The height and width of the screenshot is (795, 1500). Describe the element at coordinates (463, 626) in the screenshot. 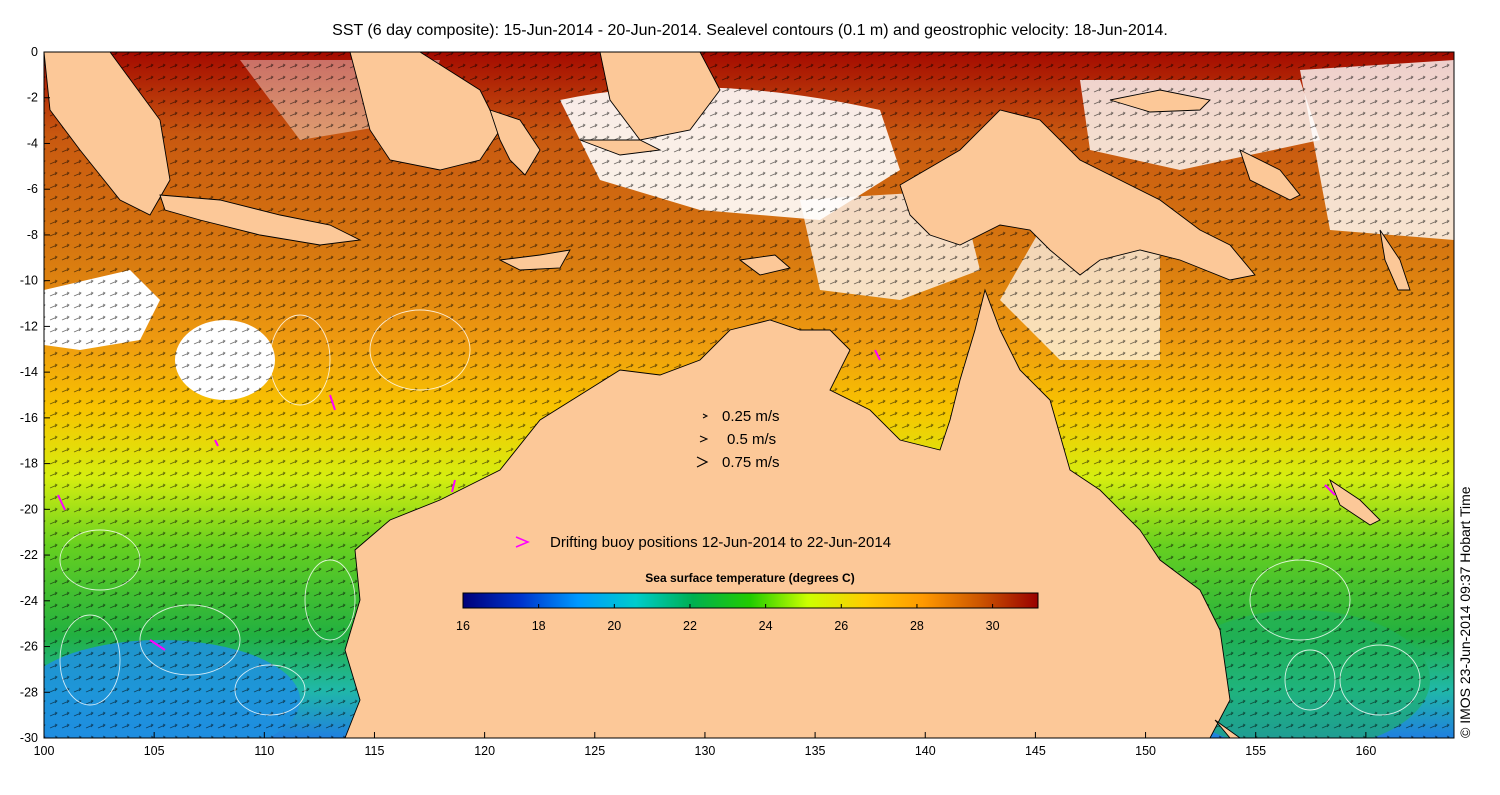

I see `colorbar-tick-label: 16` at that location.